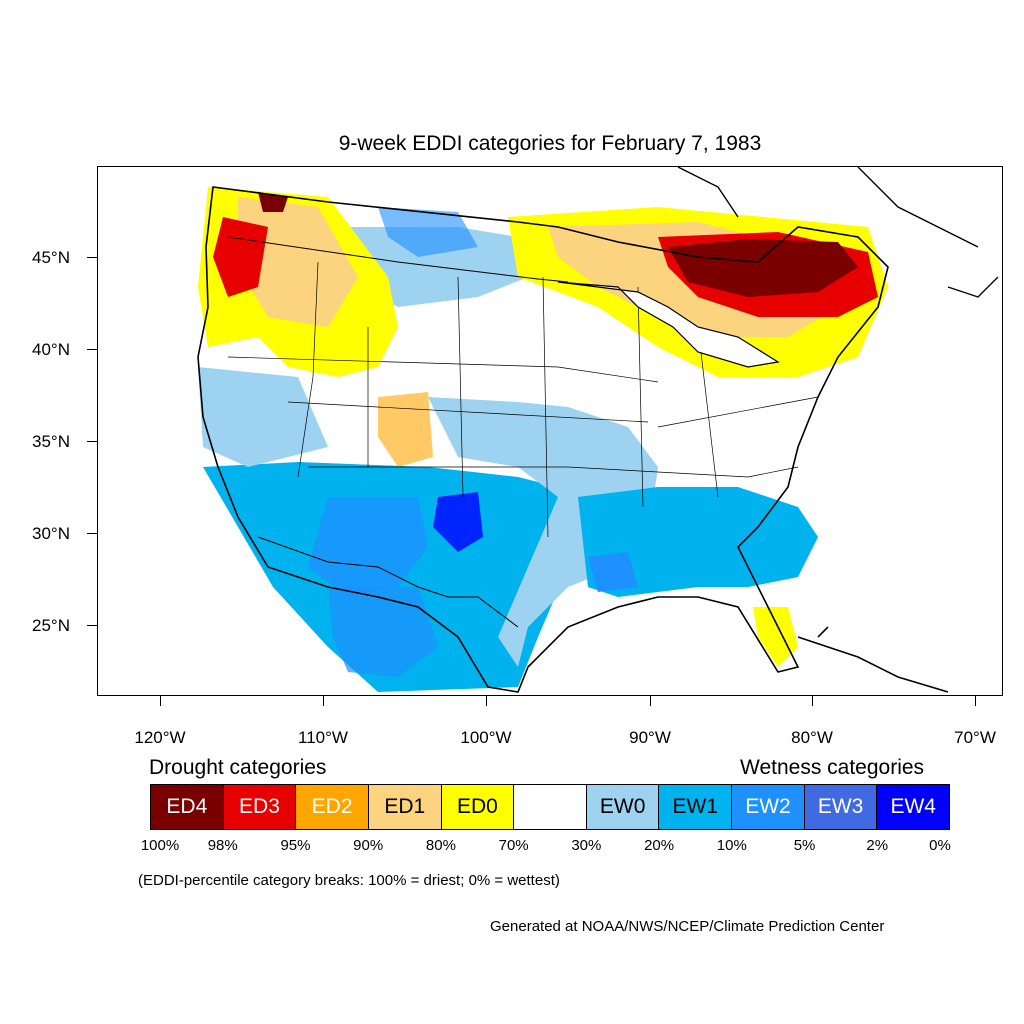 The width and height of the screenshot is (1024, 1024). I want to click on wetness-heading: Wetness categories, so click(832, 767).